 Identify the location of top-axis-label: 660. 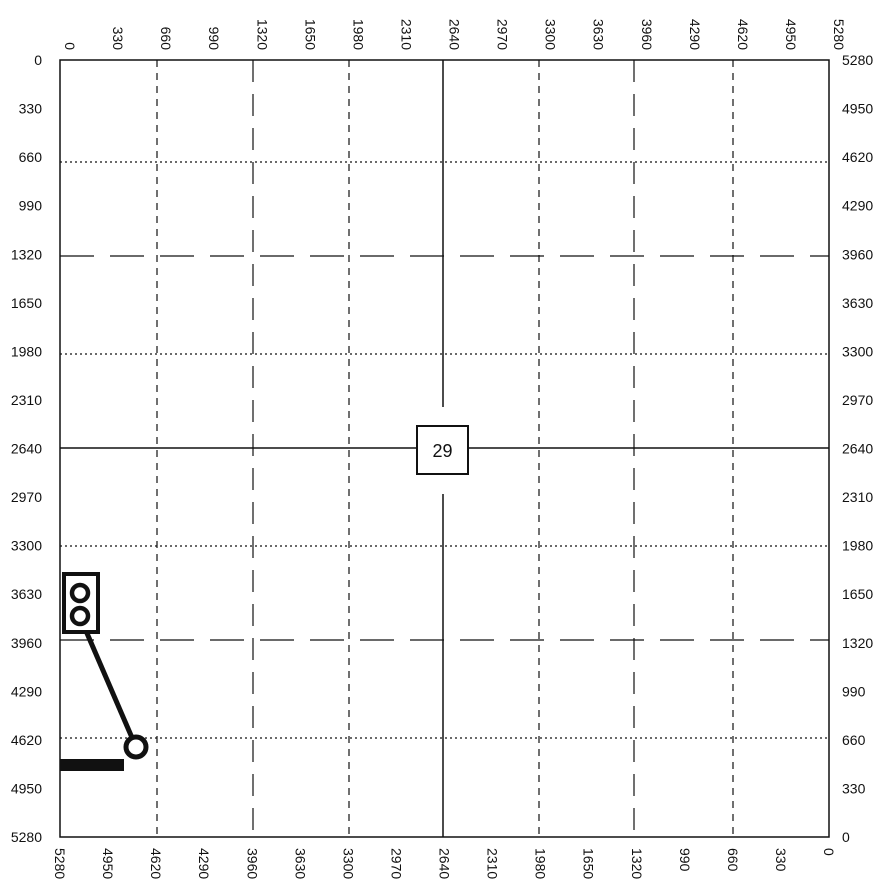
(166, 39).